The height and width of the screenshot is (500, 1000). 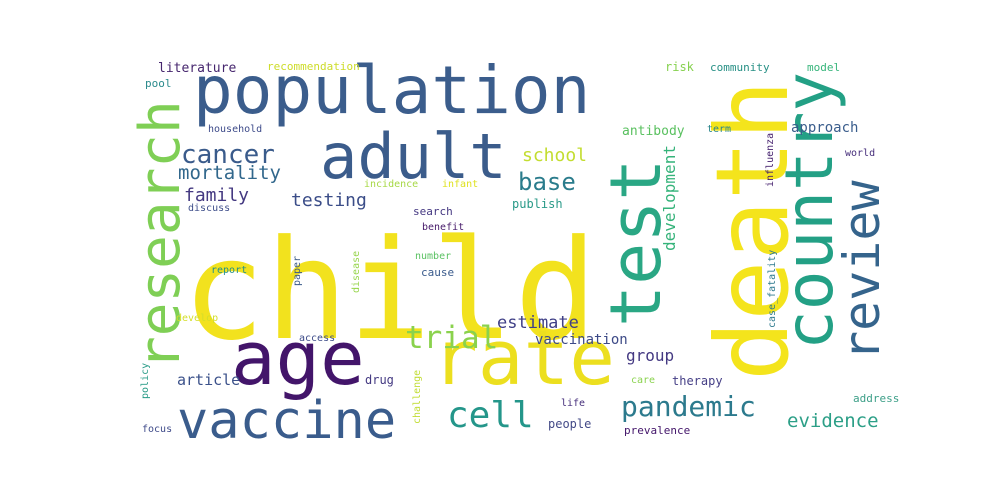 What do you see at coordinates (287, 421) in the screenshot?
I see `word-vaccine: vaccine` at bounding box center [287, 421].